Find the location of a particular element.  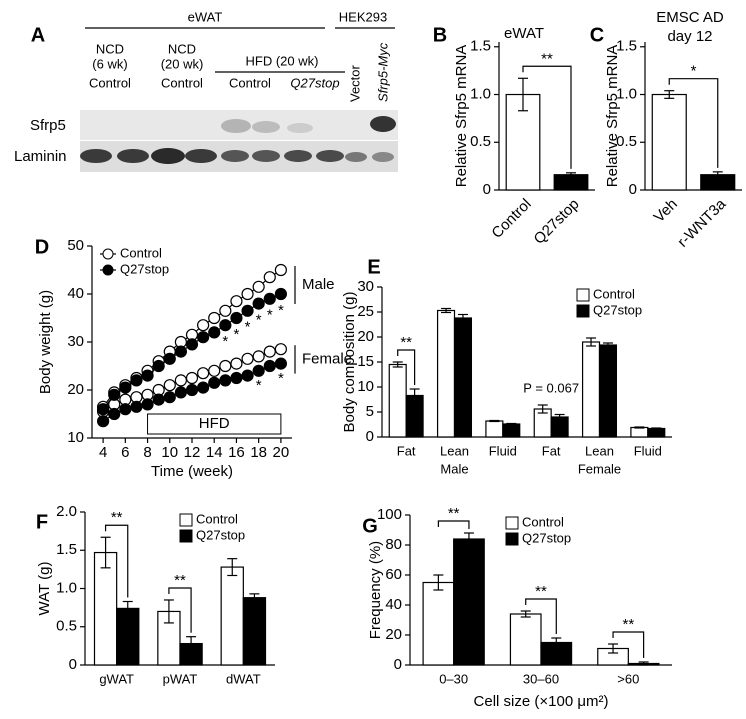

lane-label: Control is located at coordinates (250, 82).